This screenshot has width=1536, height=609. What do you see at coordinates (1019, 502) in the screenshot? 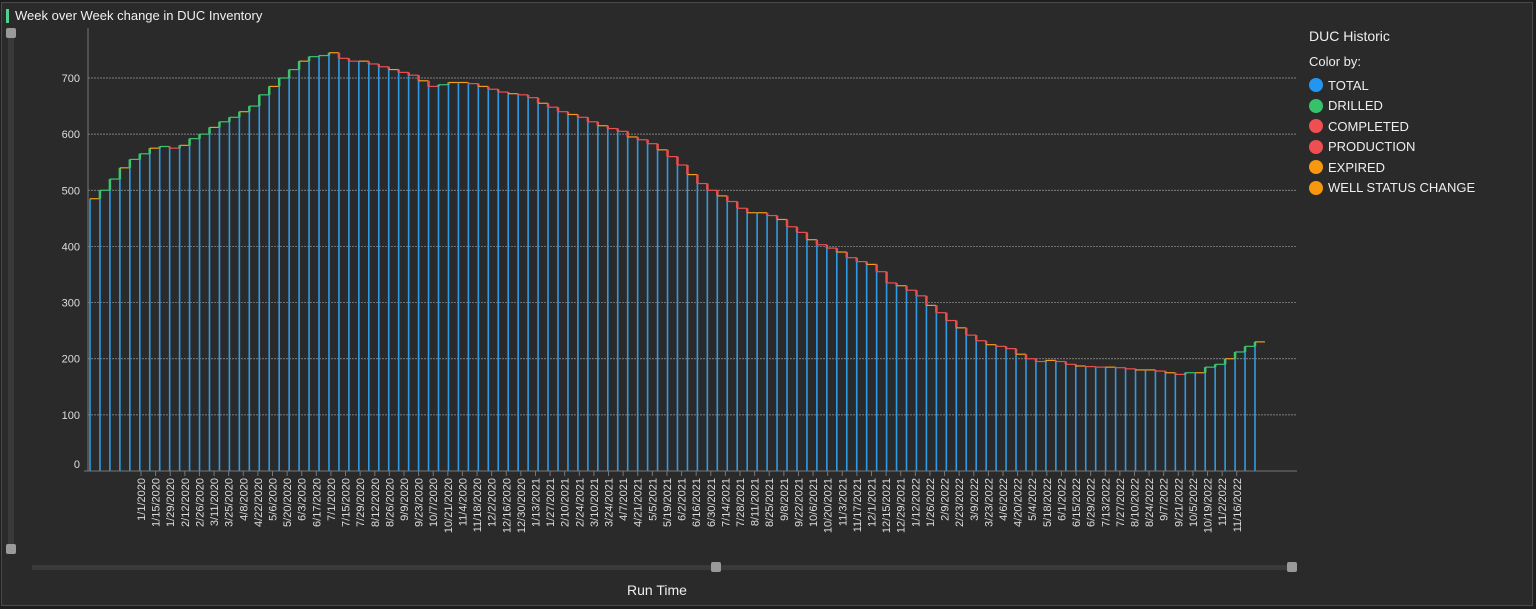
I see `x-tick-label: 4/20/2022` at bounding box center [1019, 502].